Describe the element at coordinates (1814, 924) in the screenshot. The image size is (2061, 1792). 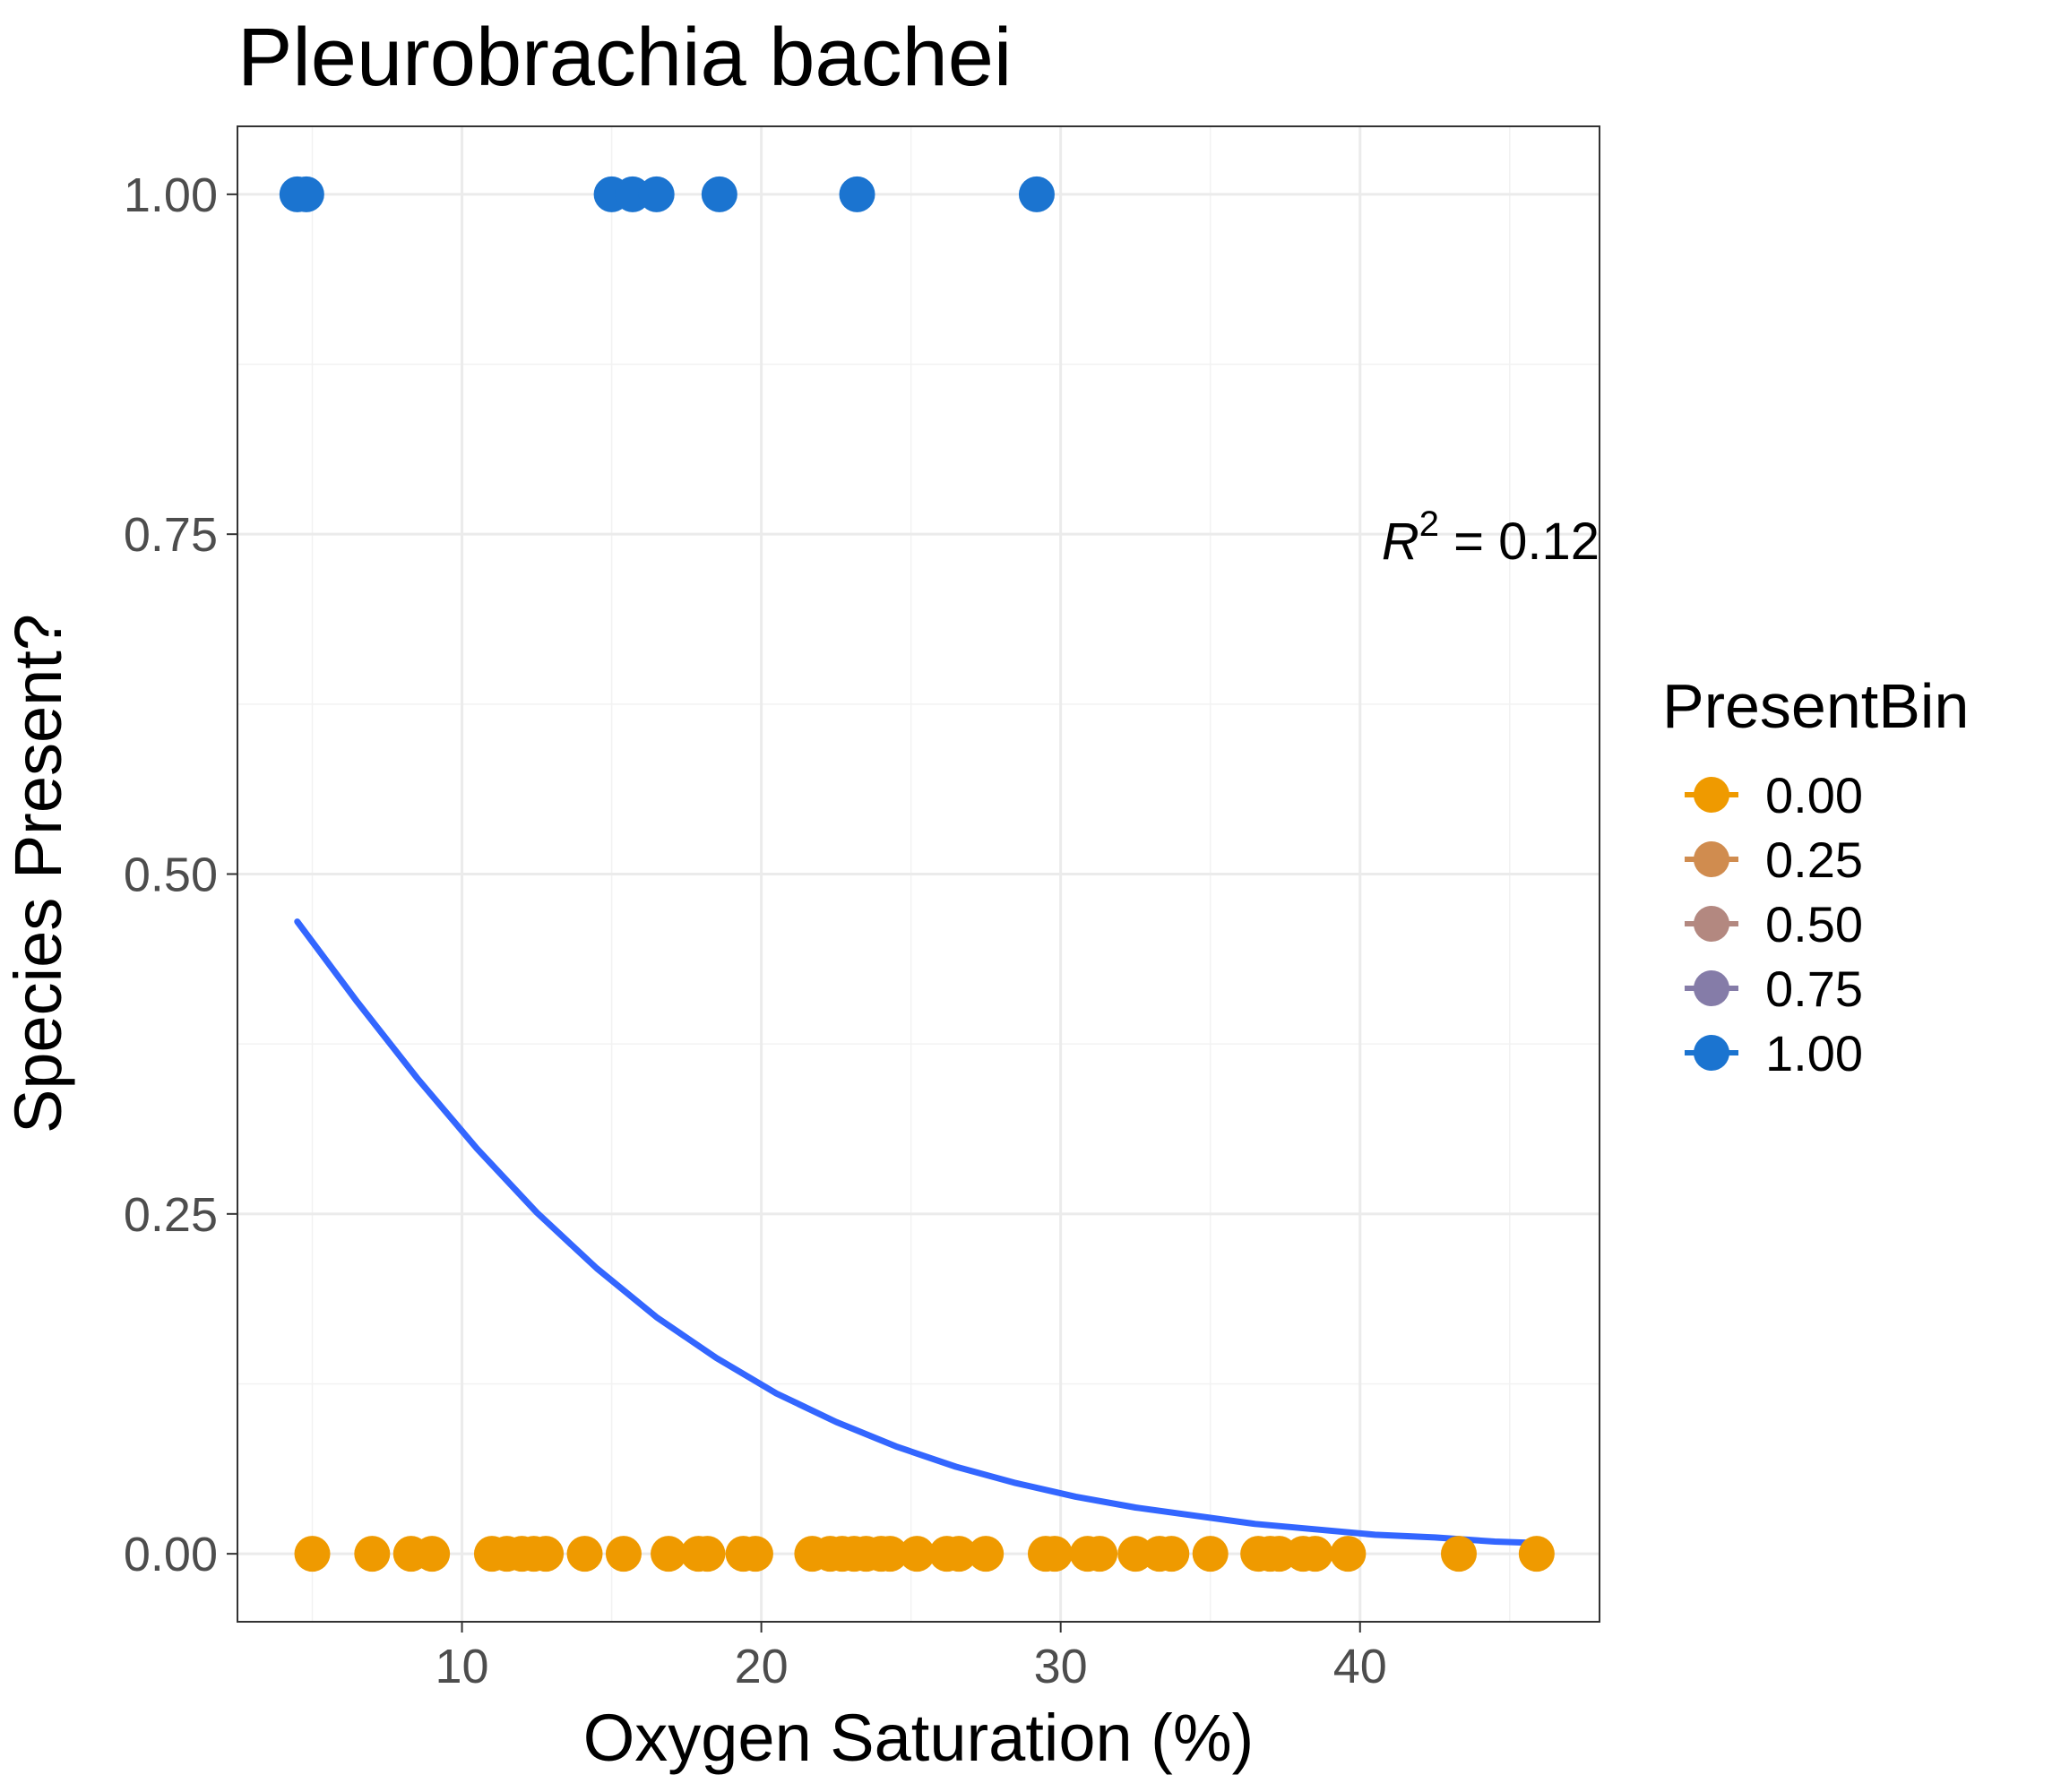
I see `legend-label: 0.50` at that location.